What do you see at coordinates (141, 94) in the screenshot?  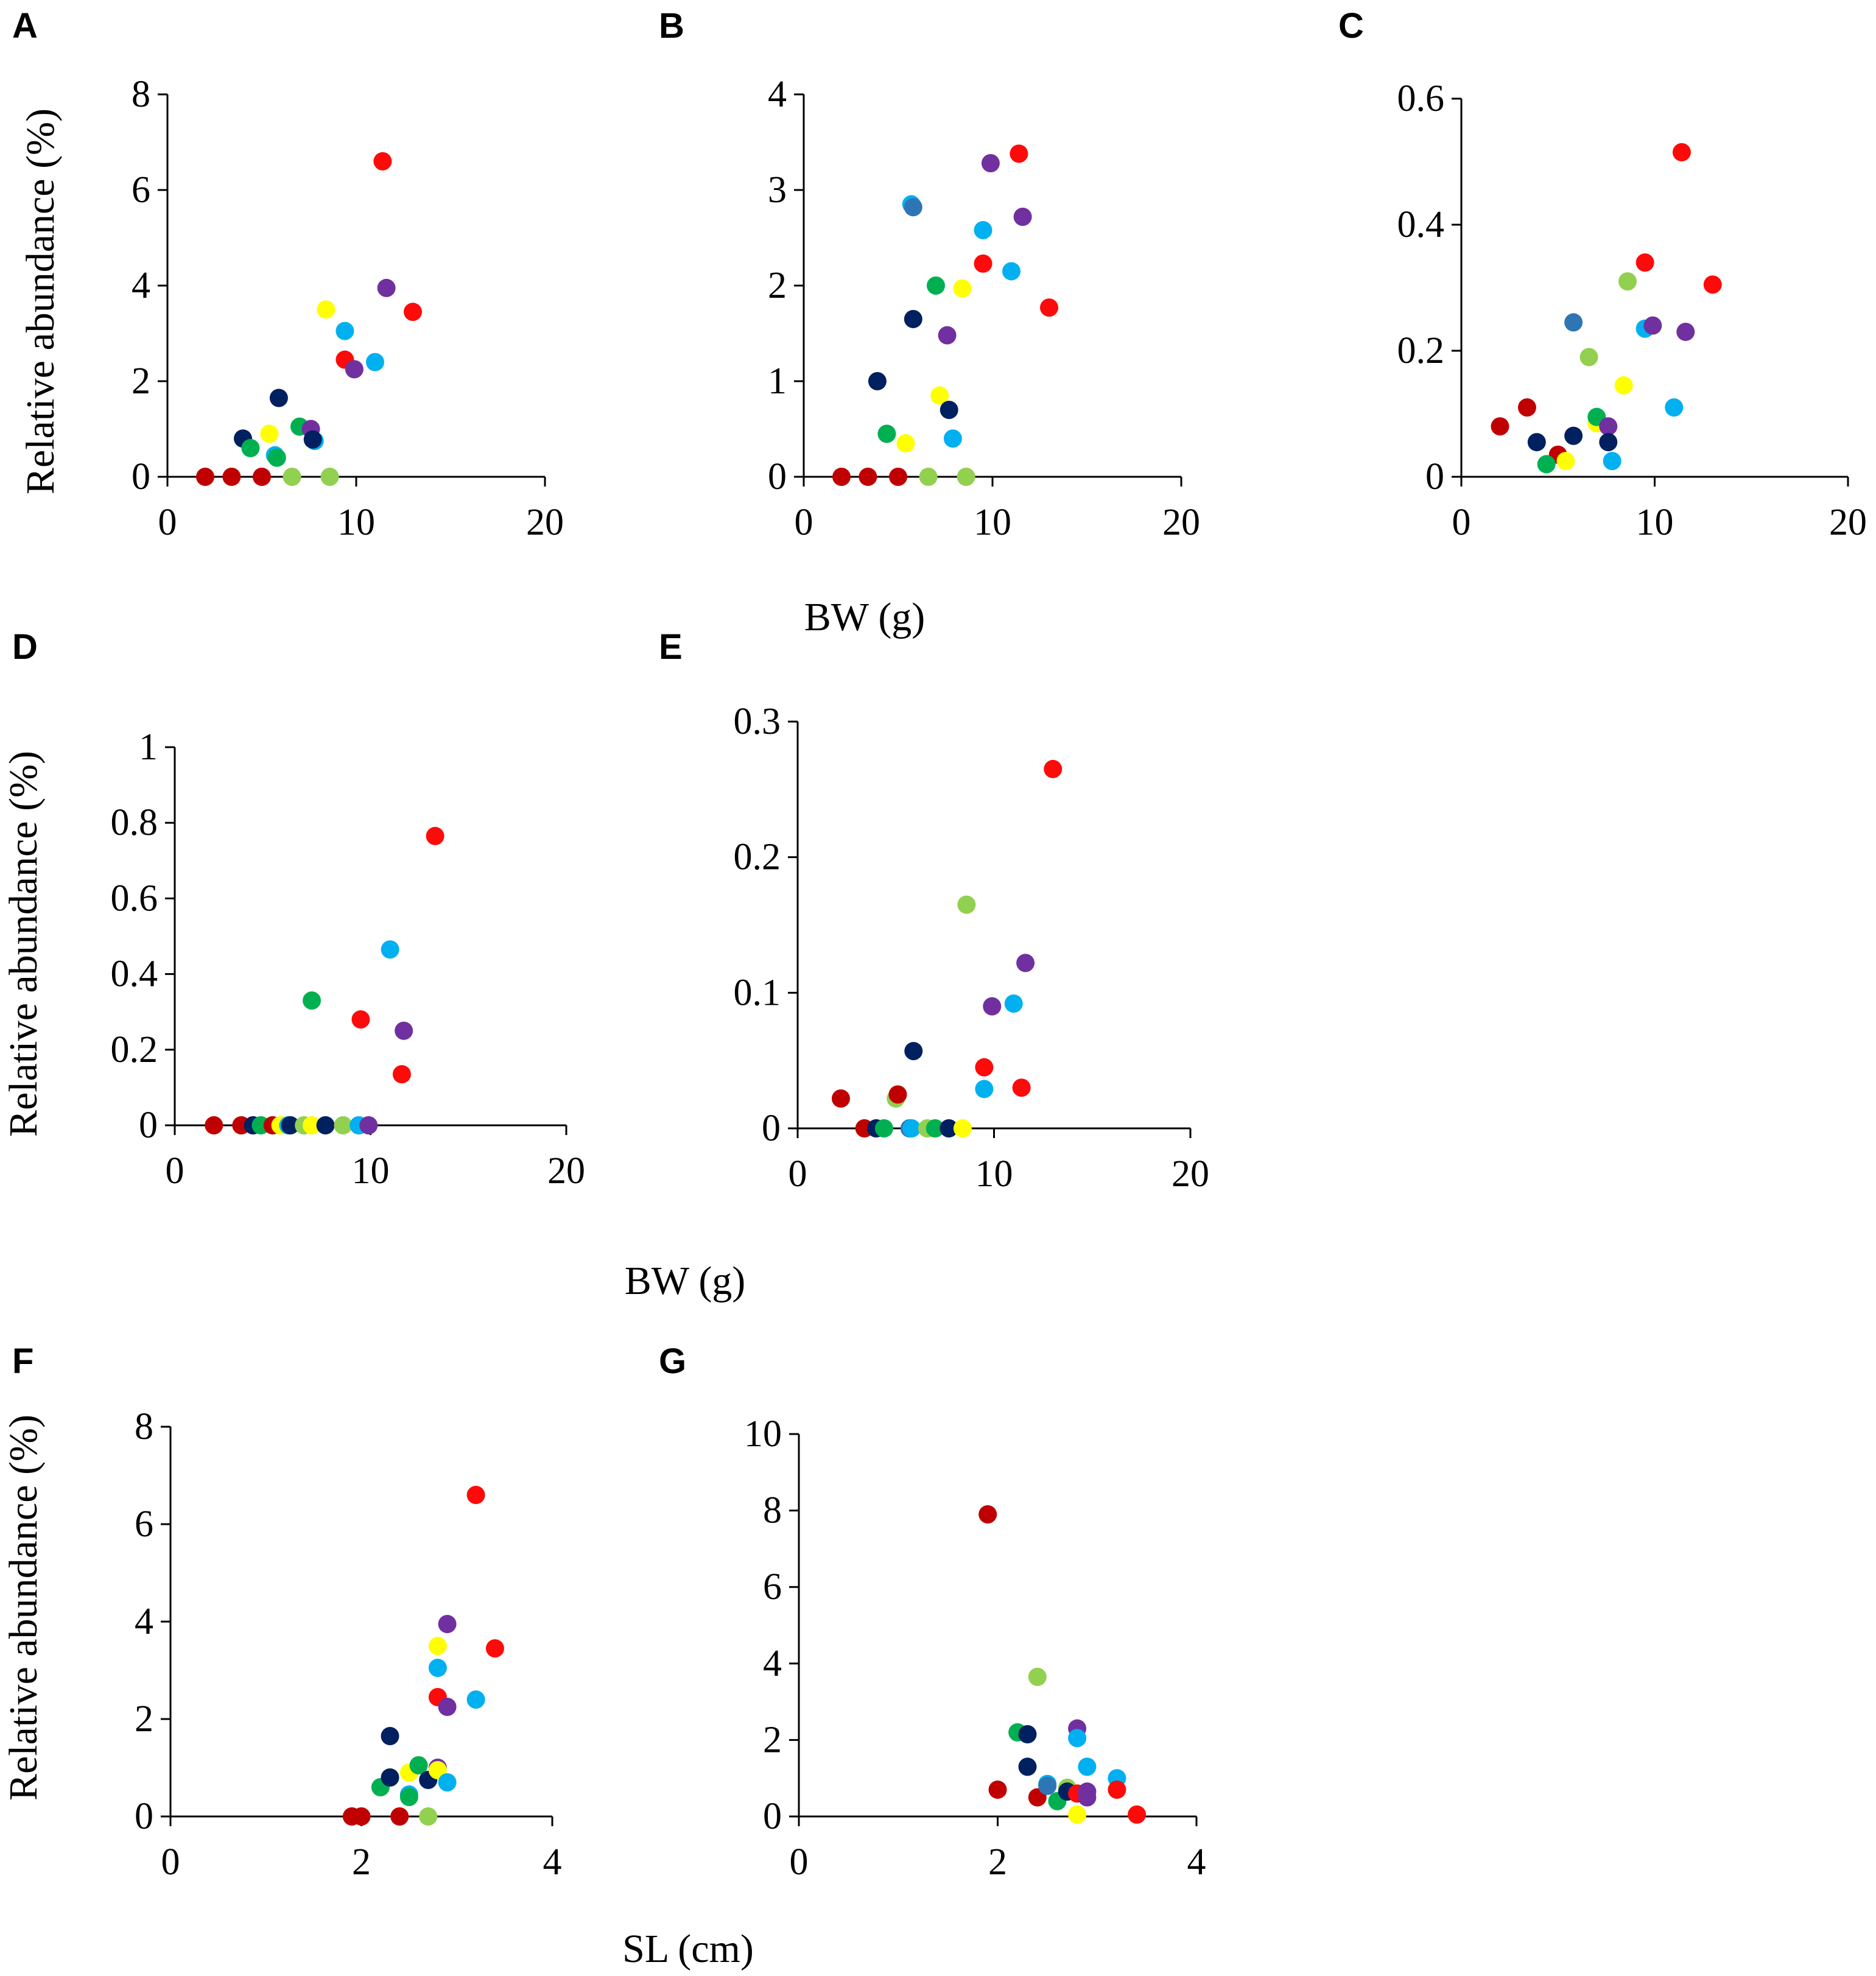 I see `y-tick-label-a: 8` at bounding box center [141, 94].